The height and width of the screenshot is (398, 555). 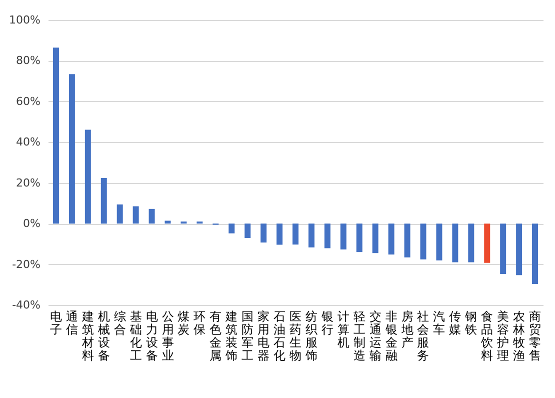 What do you see at coordinates (359, 336) in the screenshot?
I see `x-tick-label: 轻工制造` at bounding box center [359, 336].